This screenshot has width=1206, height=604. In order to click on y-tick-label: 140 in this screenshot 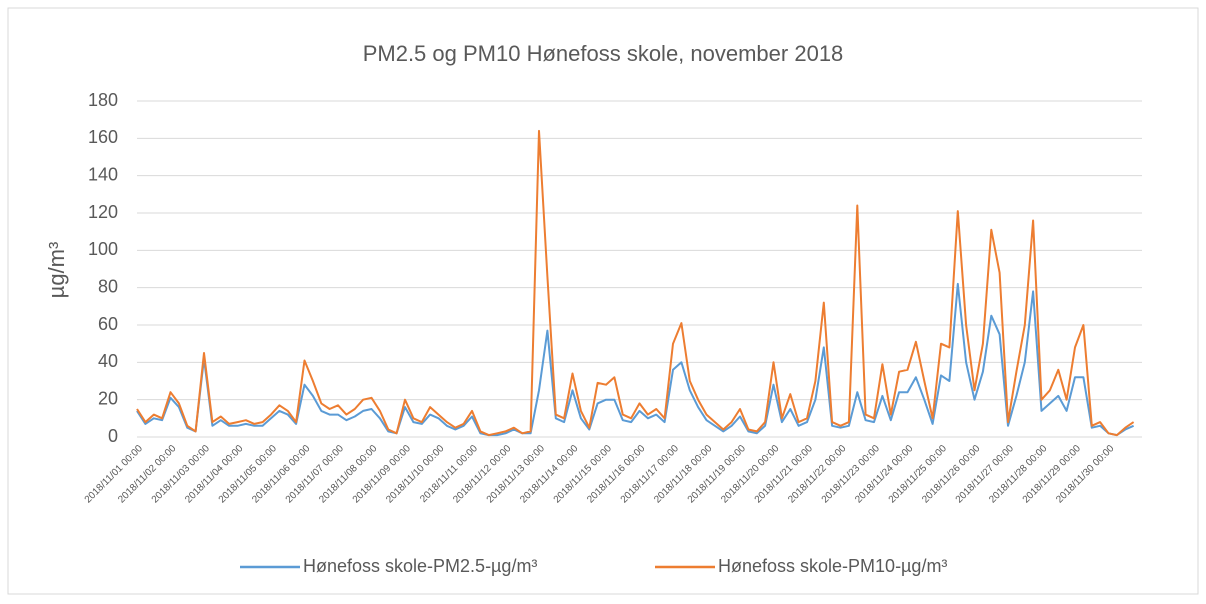, I will do `click(103, 174)`.